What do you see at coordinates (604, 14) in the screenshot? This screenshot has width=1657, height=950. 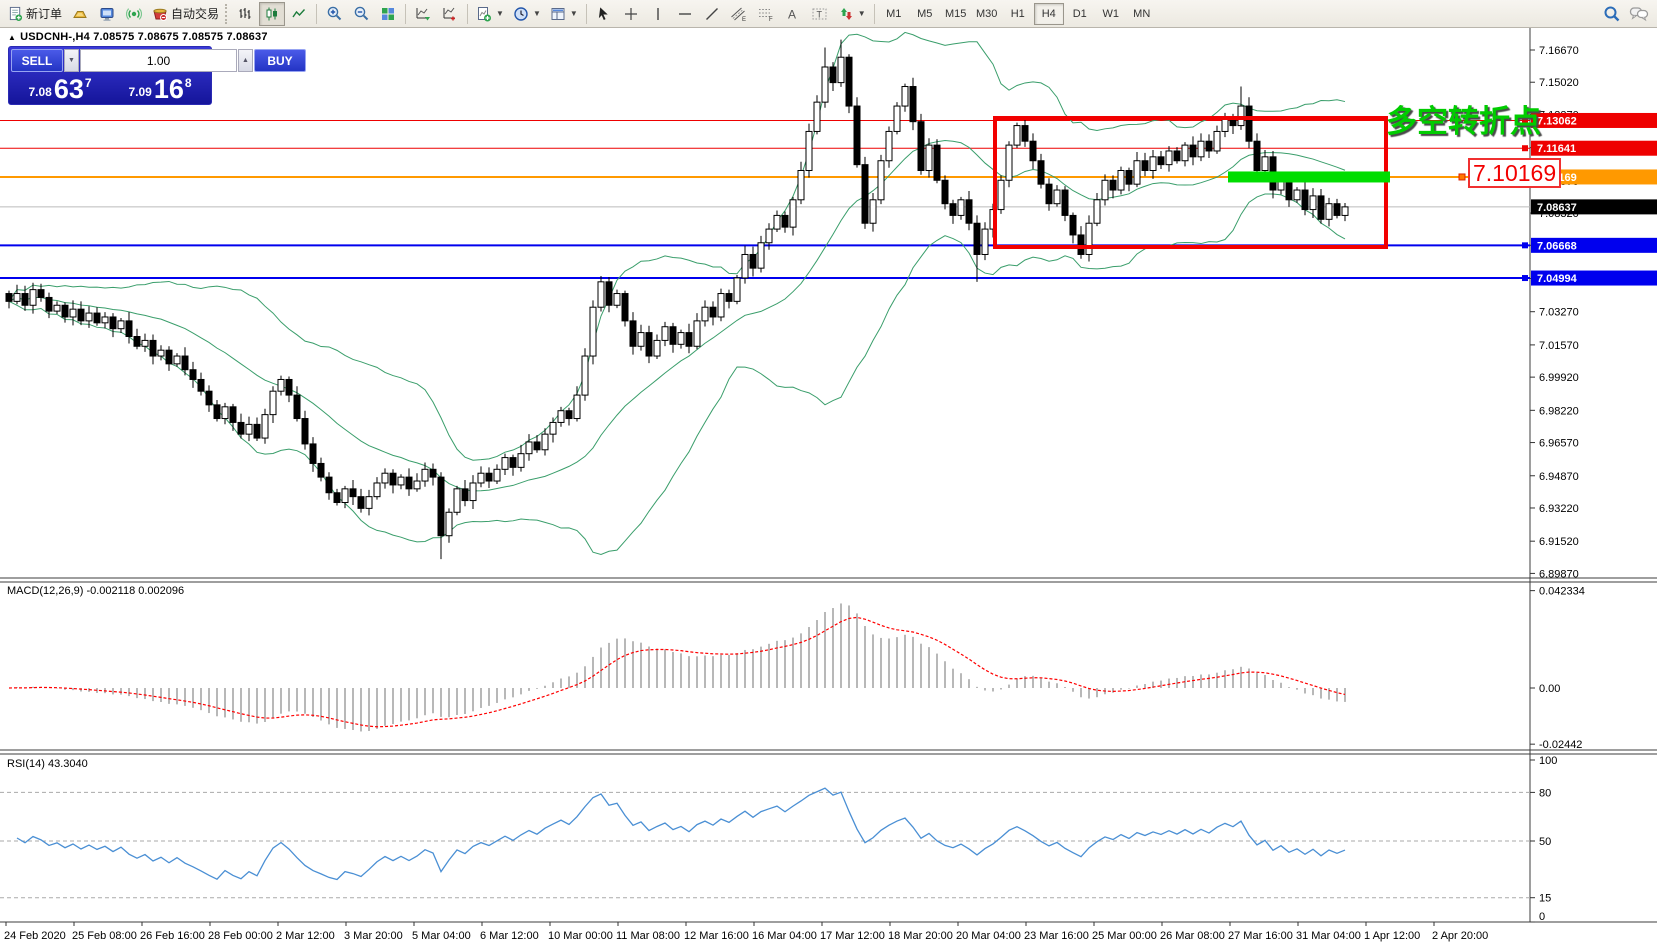 I see `cursor-button` at bounding box center [604, 14].